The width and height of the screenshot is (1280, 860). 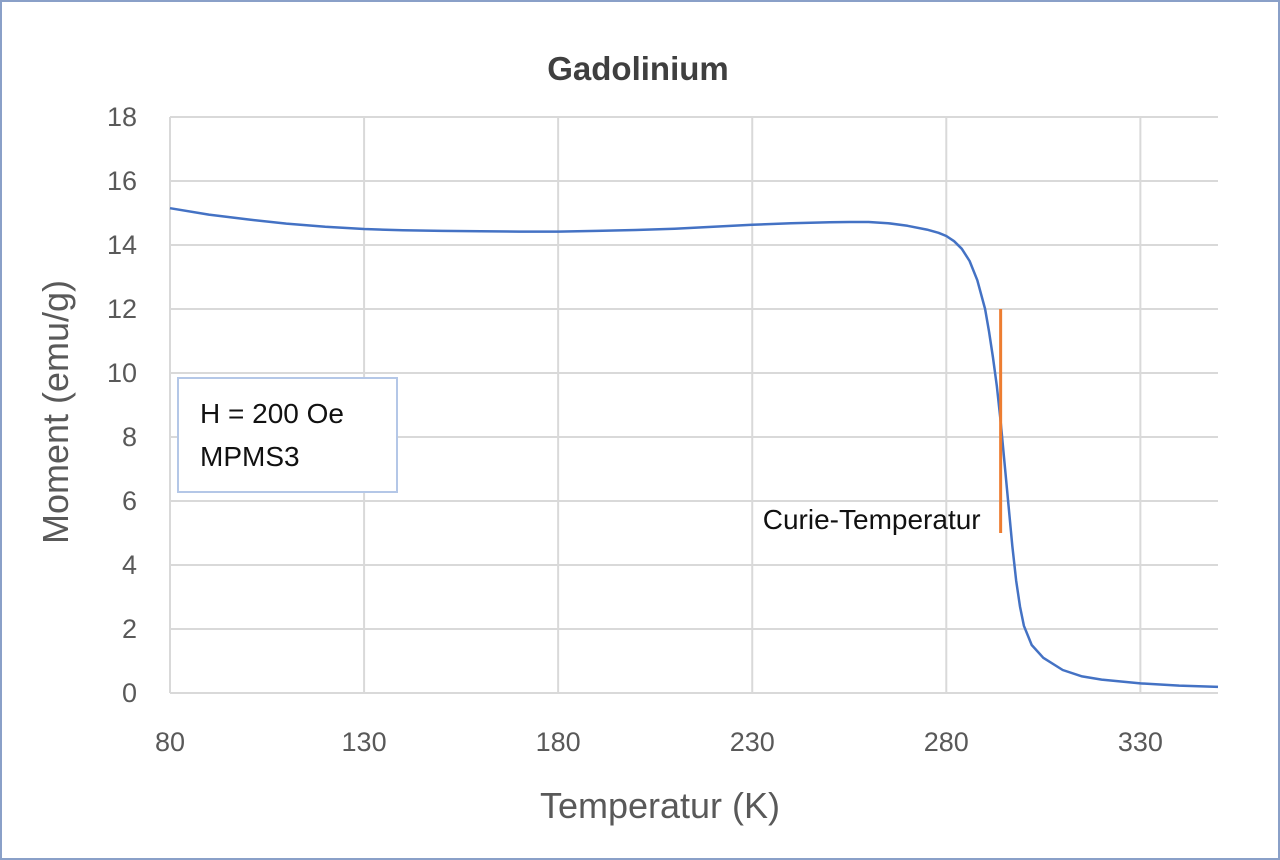 I want to click on x-tick-label: 80, so click(x=170, y=742).